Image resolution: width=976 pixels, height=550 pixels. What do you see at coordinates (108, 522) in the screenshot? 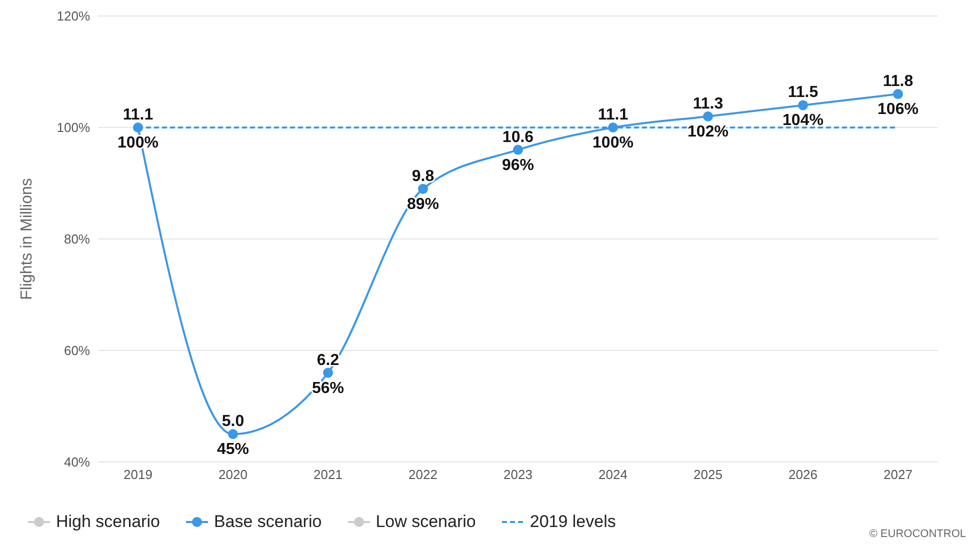
I see `legend-label: High scenario` at bounding box center [108, 522].